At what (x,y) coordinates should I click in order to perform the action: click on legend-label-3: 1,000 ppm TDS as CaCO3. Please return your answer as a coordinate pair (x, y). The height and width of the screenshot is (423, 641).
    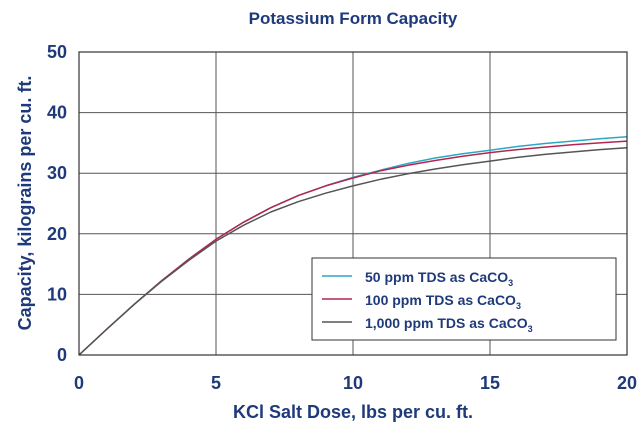
    Looking at the image, I should click on (449, 324).